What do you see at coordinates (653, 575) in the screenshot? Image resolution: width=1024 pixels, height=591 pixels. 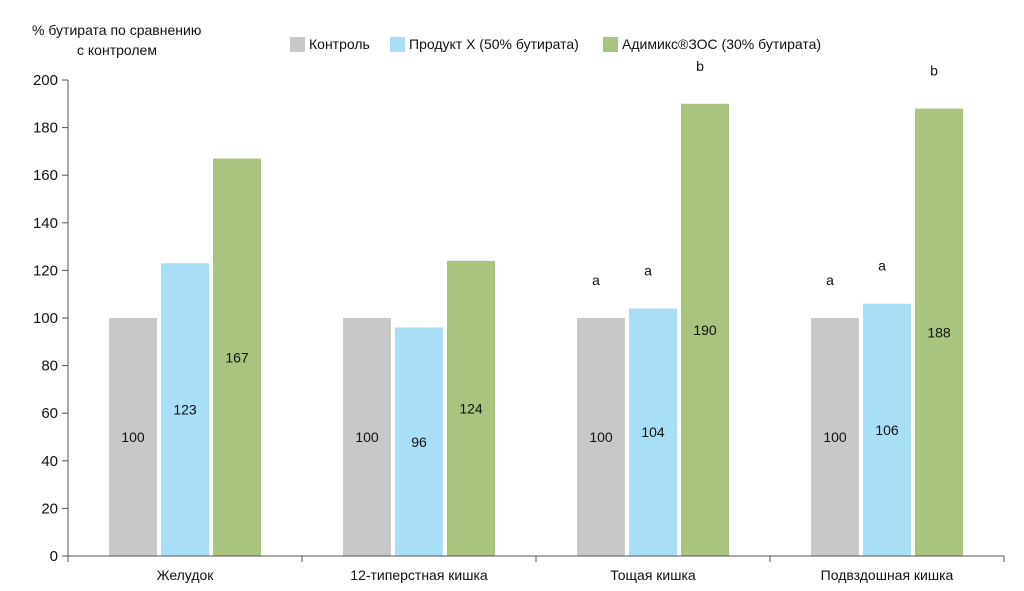 I see `x-category-label: Тощая кишка` at bounding box center [653, 575].